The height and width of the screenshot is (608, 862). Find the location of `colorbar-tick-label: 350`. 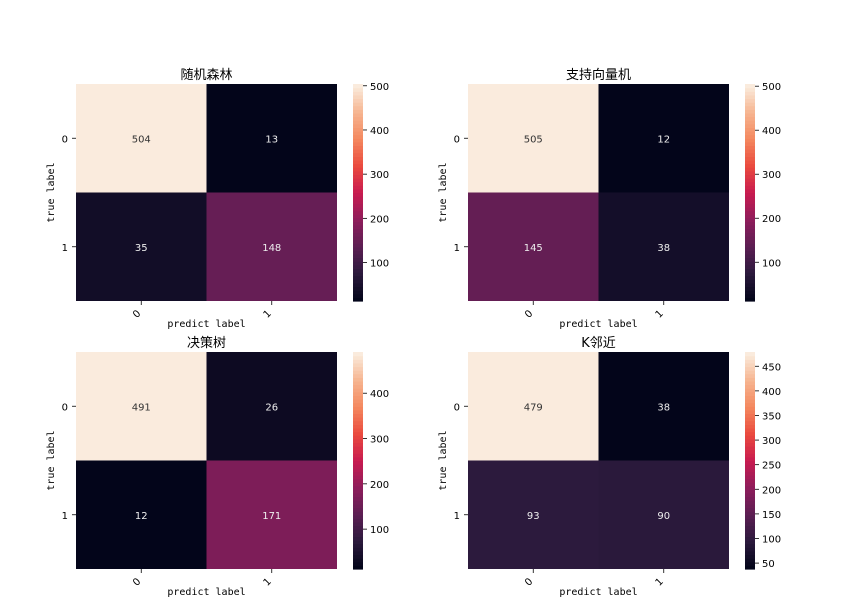

colorbar-tick-label: 350 is located at coordinates (771, 416).